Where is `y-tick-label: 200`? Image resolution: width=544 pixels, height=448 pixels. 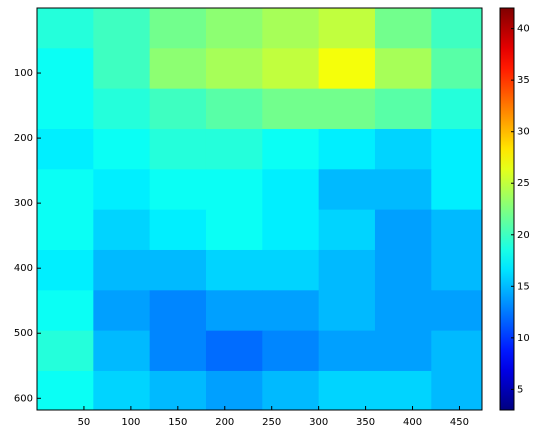 y-tick-label: 200 is located at coordinates (23, 138).